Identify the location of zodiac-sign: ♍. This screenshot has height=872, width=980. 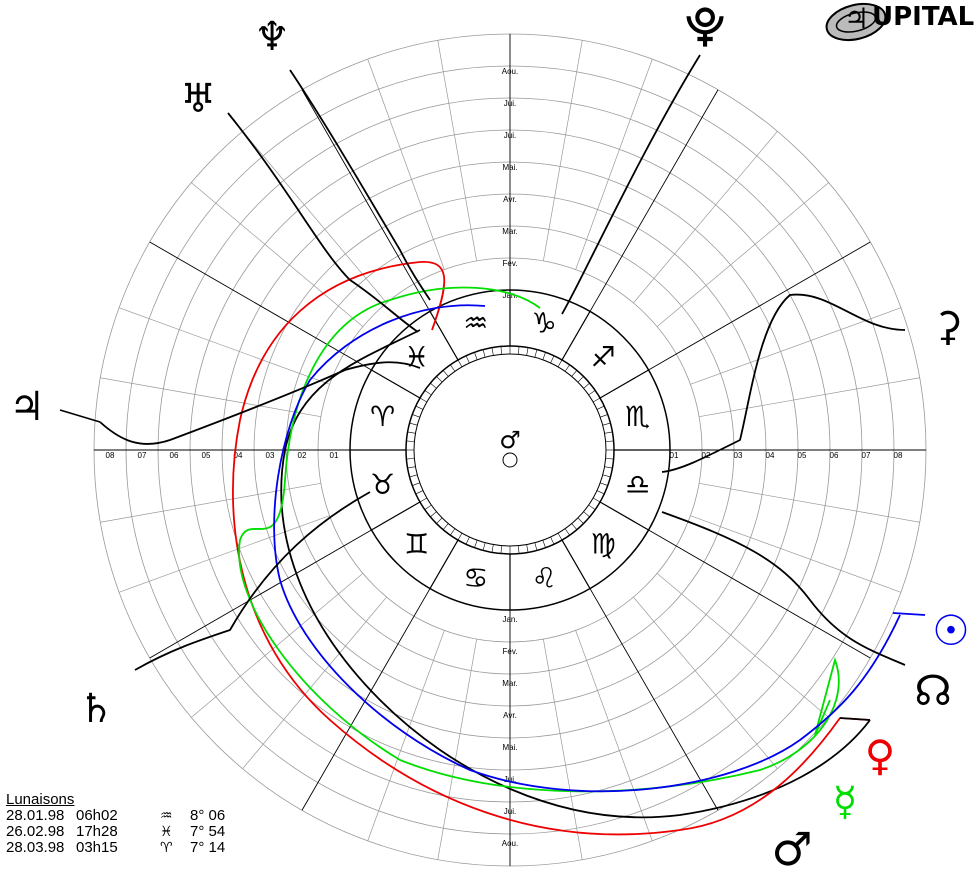
(603, 543).